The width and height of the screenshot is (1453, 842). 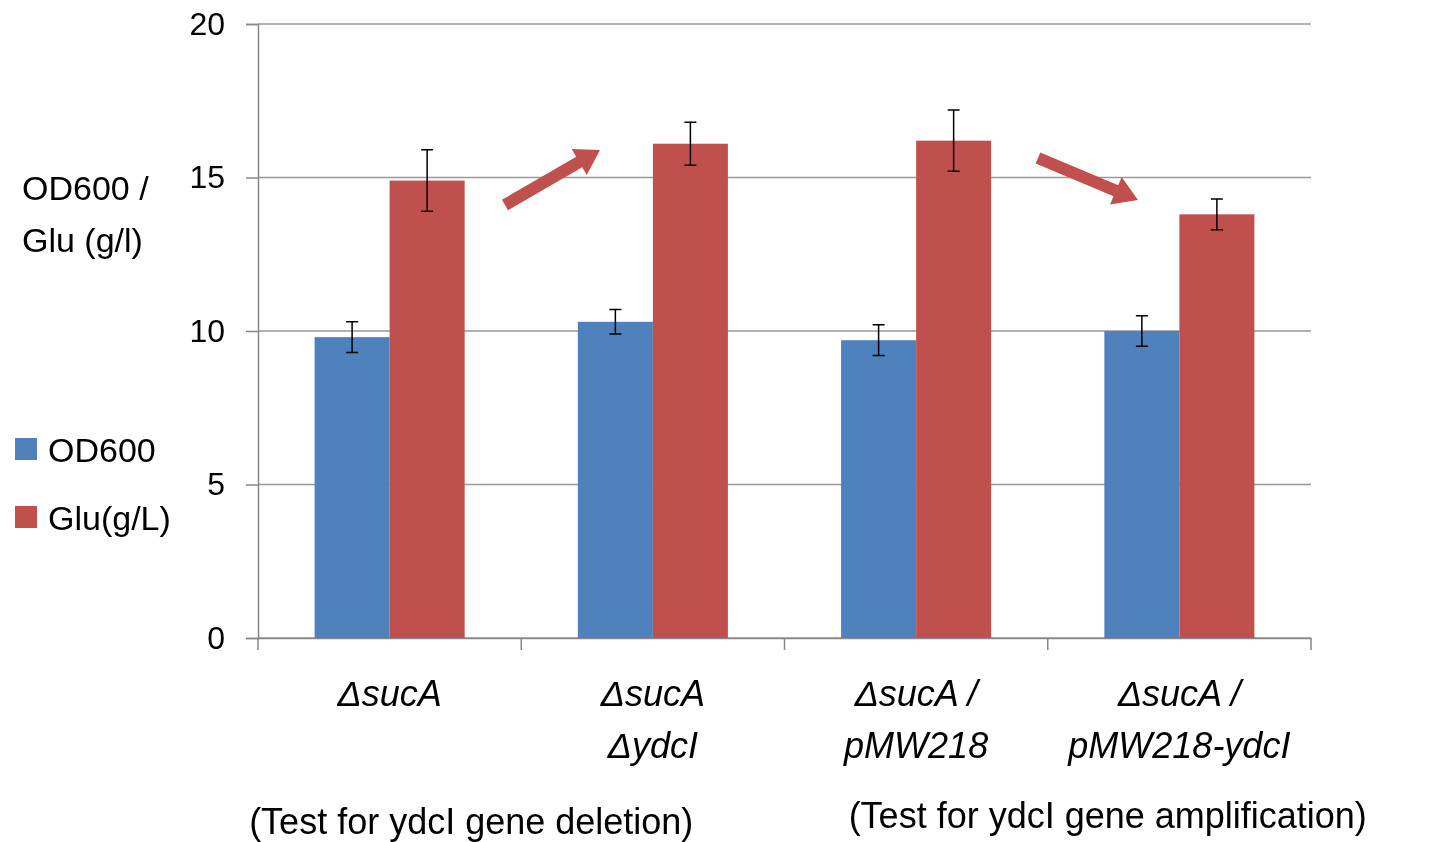 I want to click on y-tick-label: 0, so click(x=216, y=637).